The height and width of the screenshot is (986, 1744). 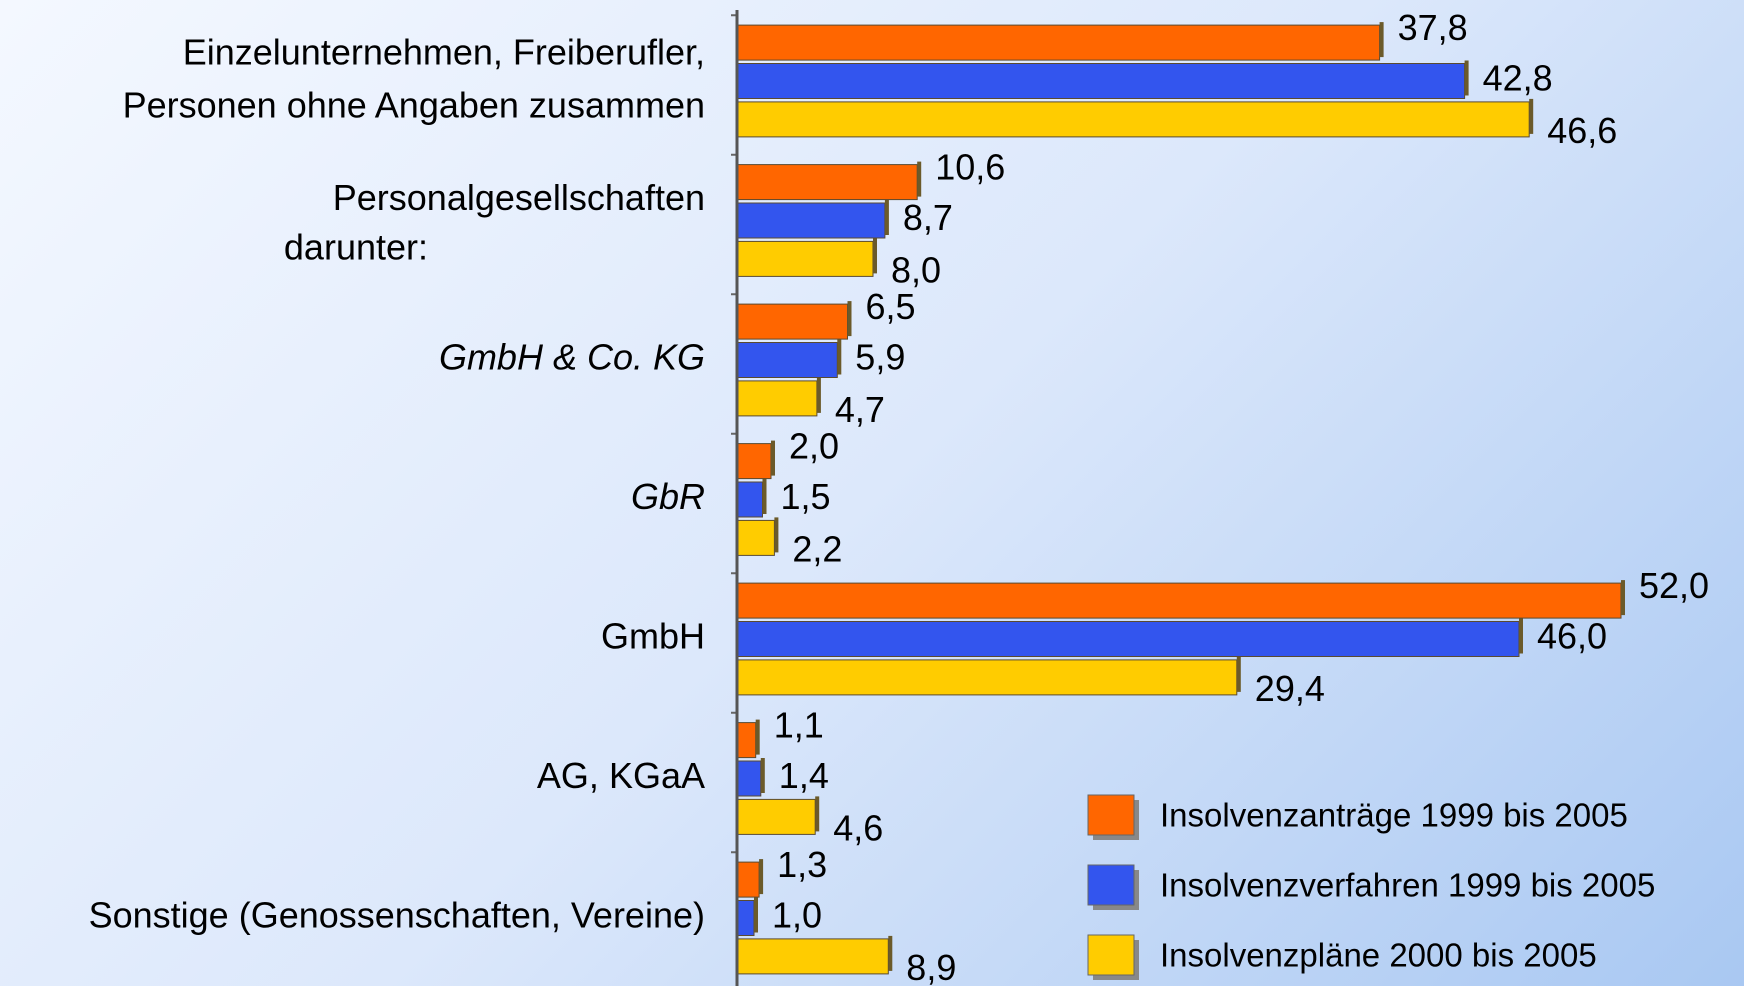 I want to click on category-label: Personalgesellschaften, so click(x=519, y=197).